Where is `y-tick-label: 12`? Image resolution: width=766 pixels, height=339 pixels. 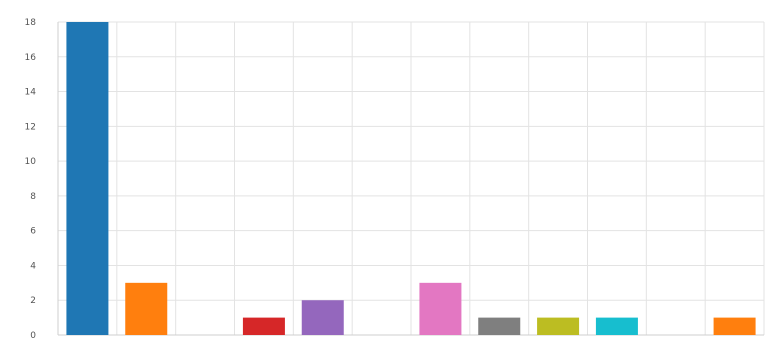 y-tick-label: 12 is located at coordinates (30, 127).